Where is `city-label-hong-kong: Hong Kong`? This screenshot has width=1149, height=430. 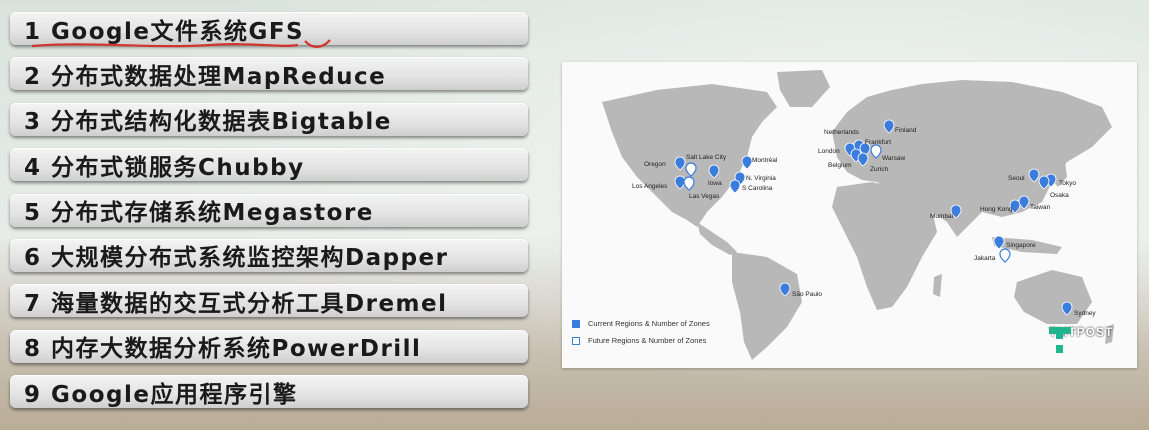
city-label-hong-kong: Hong Kong is located at coordinates (996, 209).